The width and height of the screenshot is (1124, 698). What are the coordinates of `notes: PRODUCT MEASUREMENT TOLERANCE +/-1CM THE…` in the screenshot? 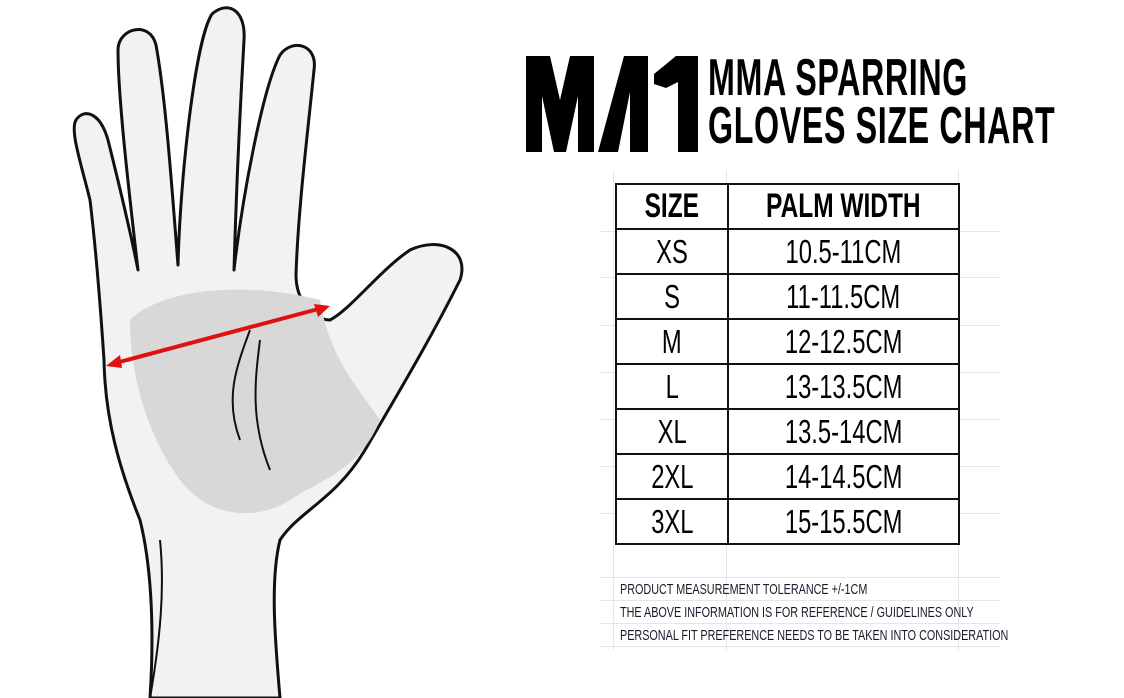 It's located at (872, 613).